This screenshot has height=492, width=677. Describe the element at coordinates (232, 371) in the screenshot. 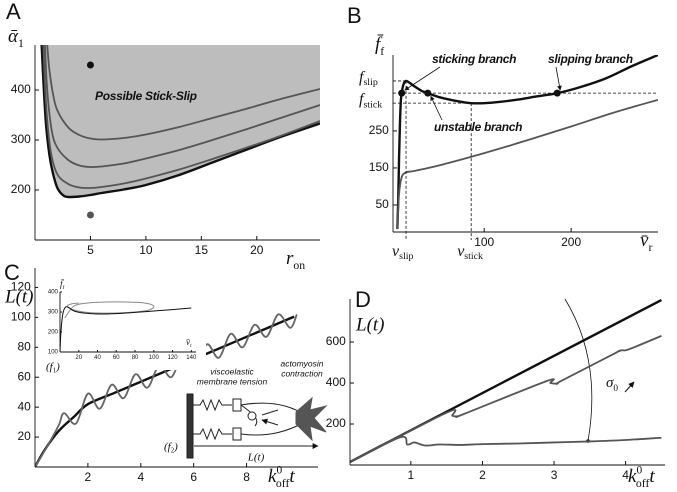

I see `schematic-text: viscoelastic` at that location.